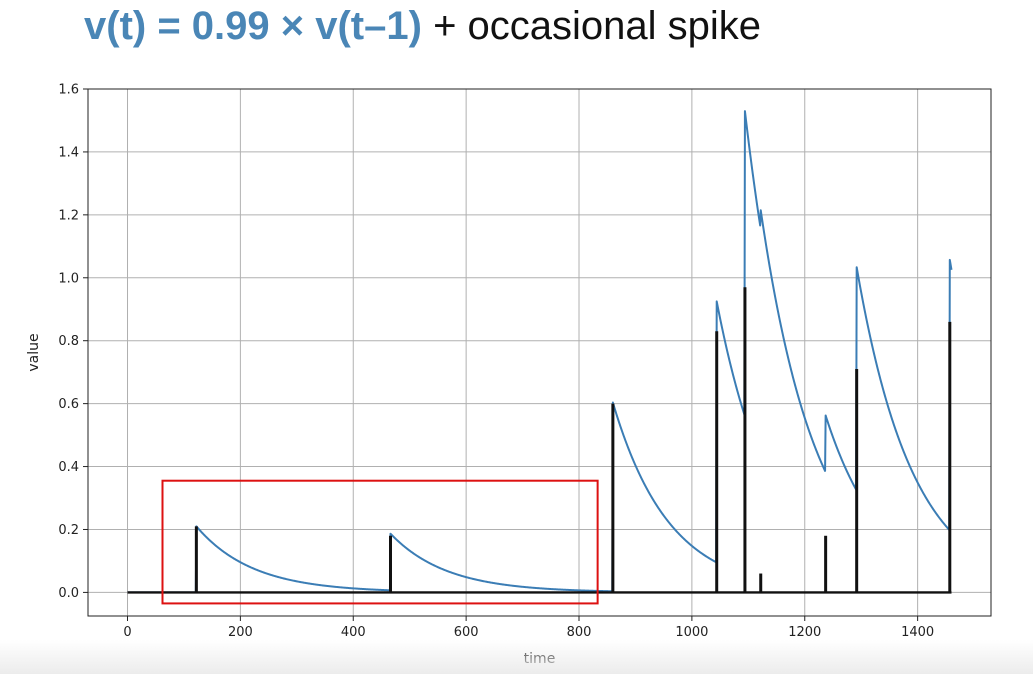 This screenshot has width=1033, height=674. Describe the element at coordinates (691, 632) in the screenshot. I see `x-tick-label: 1000` at that location.